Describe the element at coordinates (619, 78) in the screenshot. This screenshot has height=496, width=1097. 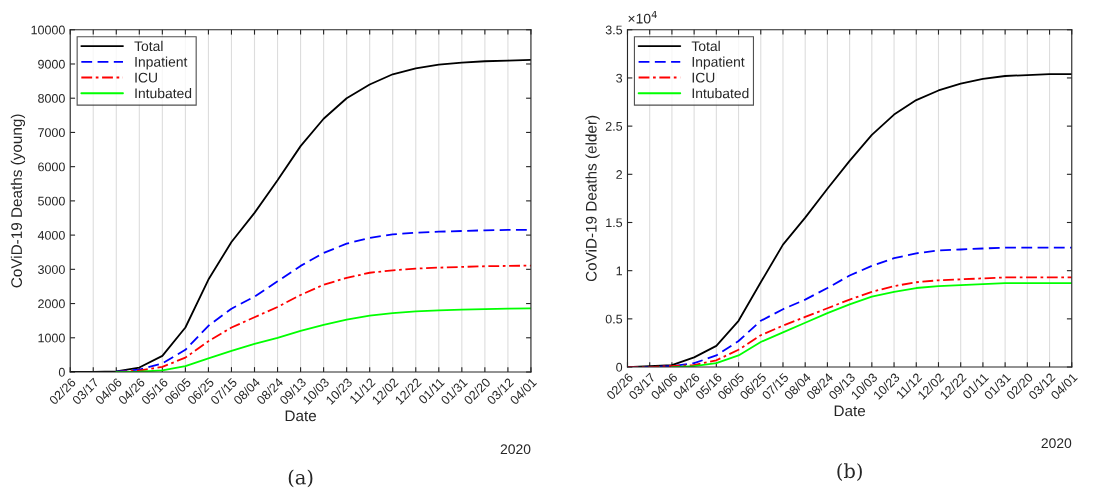
I see `y-tick-label: 3` at that location.